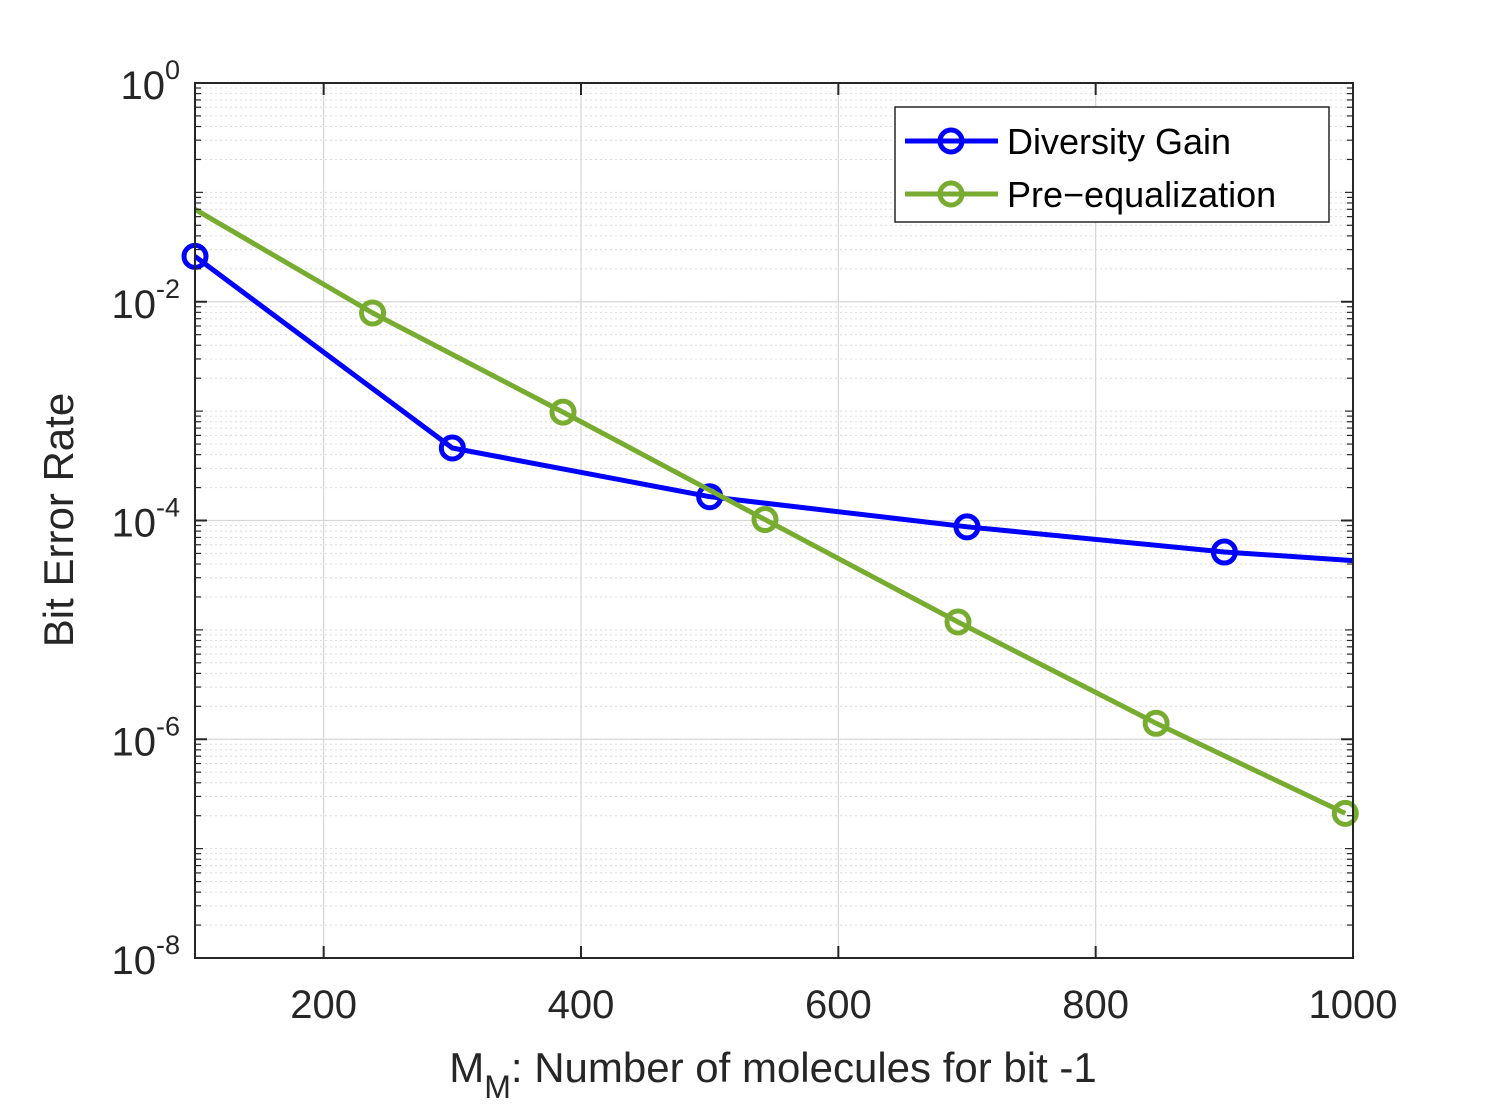 The image size is (1495, 1116). Describe the element at coordinates (804, 1067) in the screenshot. I see `x-axis-label-rest: : Number of molecules for bit -1` at that location.